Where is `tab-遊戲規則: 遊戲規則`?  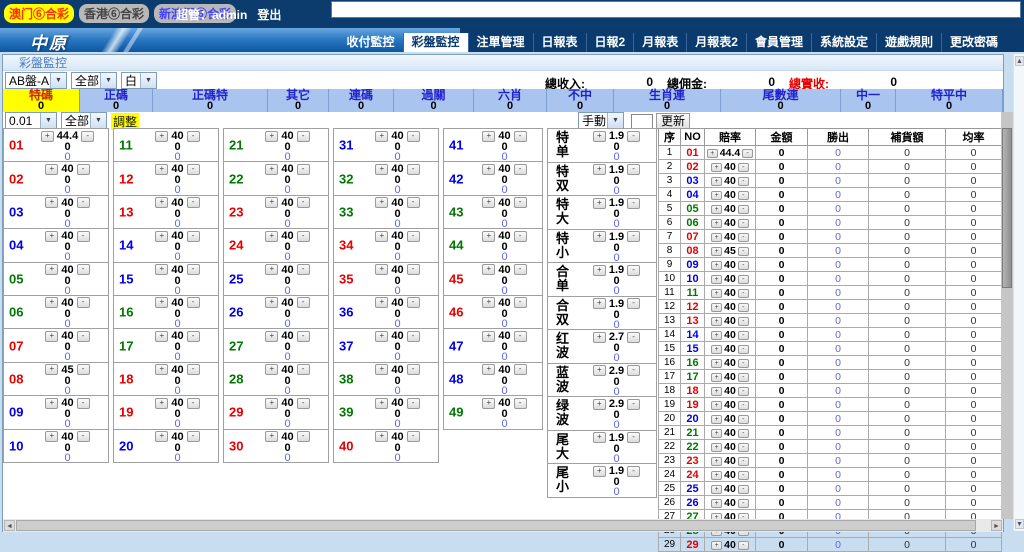
tab-遊戲規則: 遊戲規則 is located at coordinates (908, 42).